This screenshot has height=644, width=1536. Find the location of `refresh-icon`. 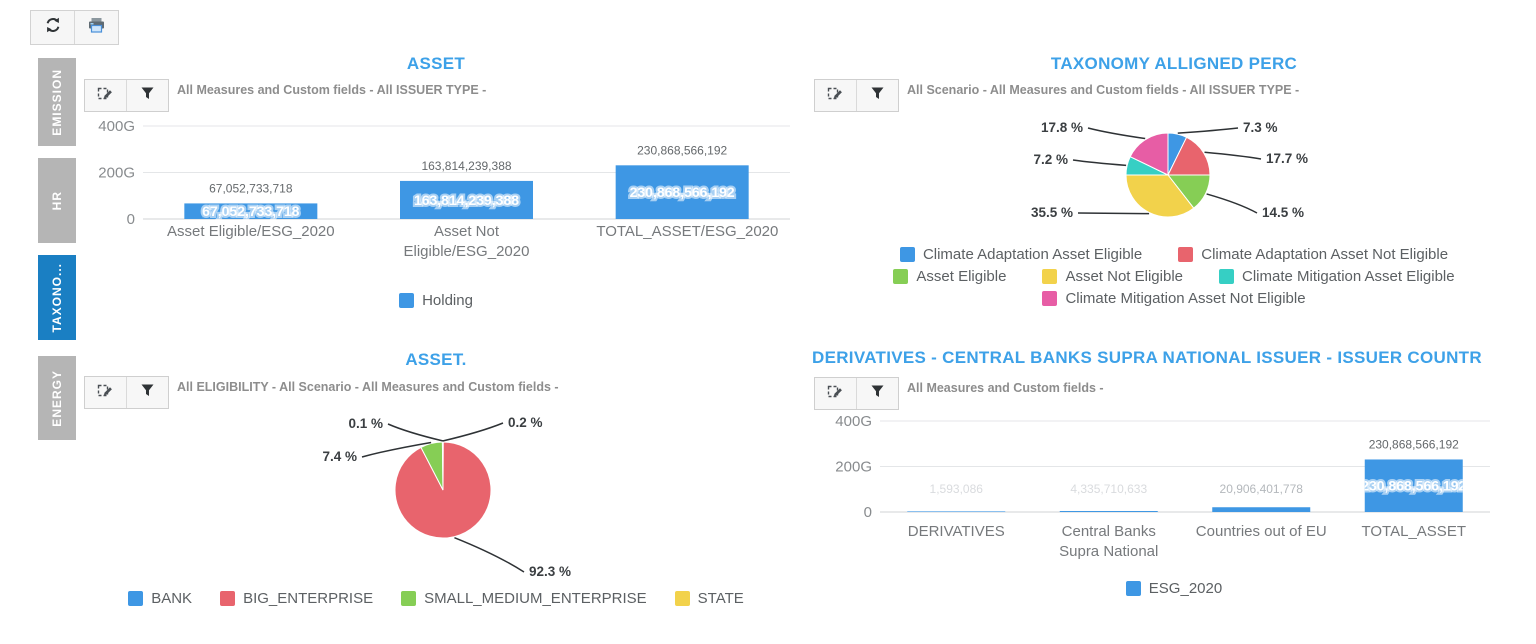

refresh-icon is located at coordinates (53, 27).